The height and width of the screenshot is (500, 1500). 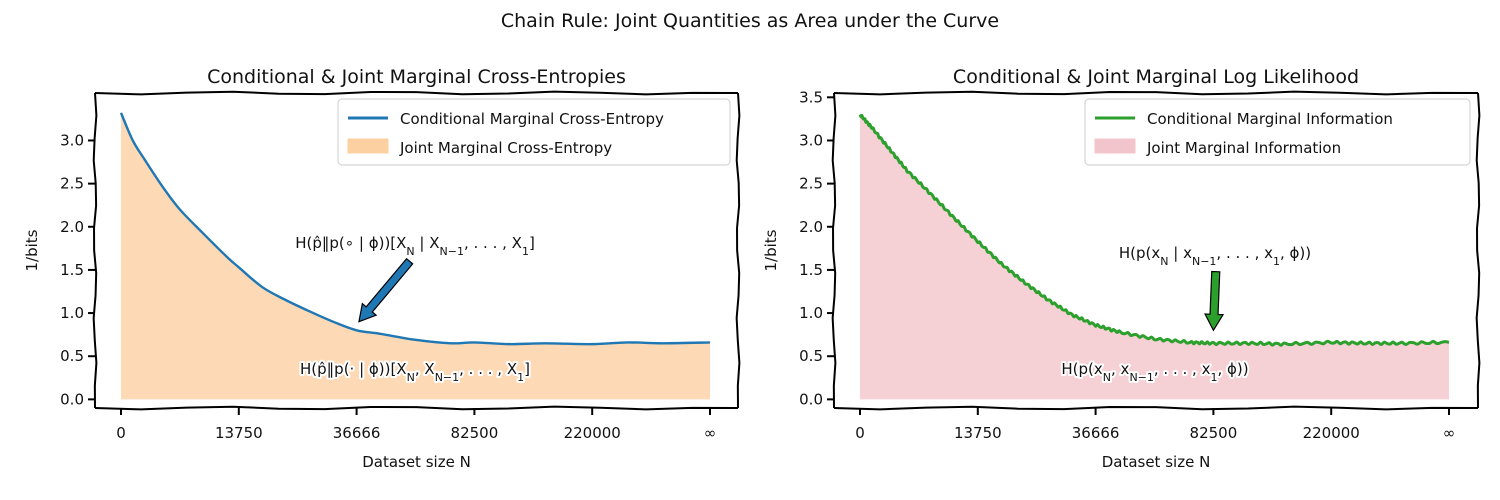 What do you see at coordinates (532, 119) in the screenshot?
I see `legend-label-line: Conditional Marginal Cross-Entropy` at bounding box center [532, 119].